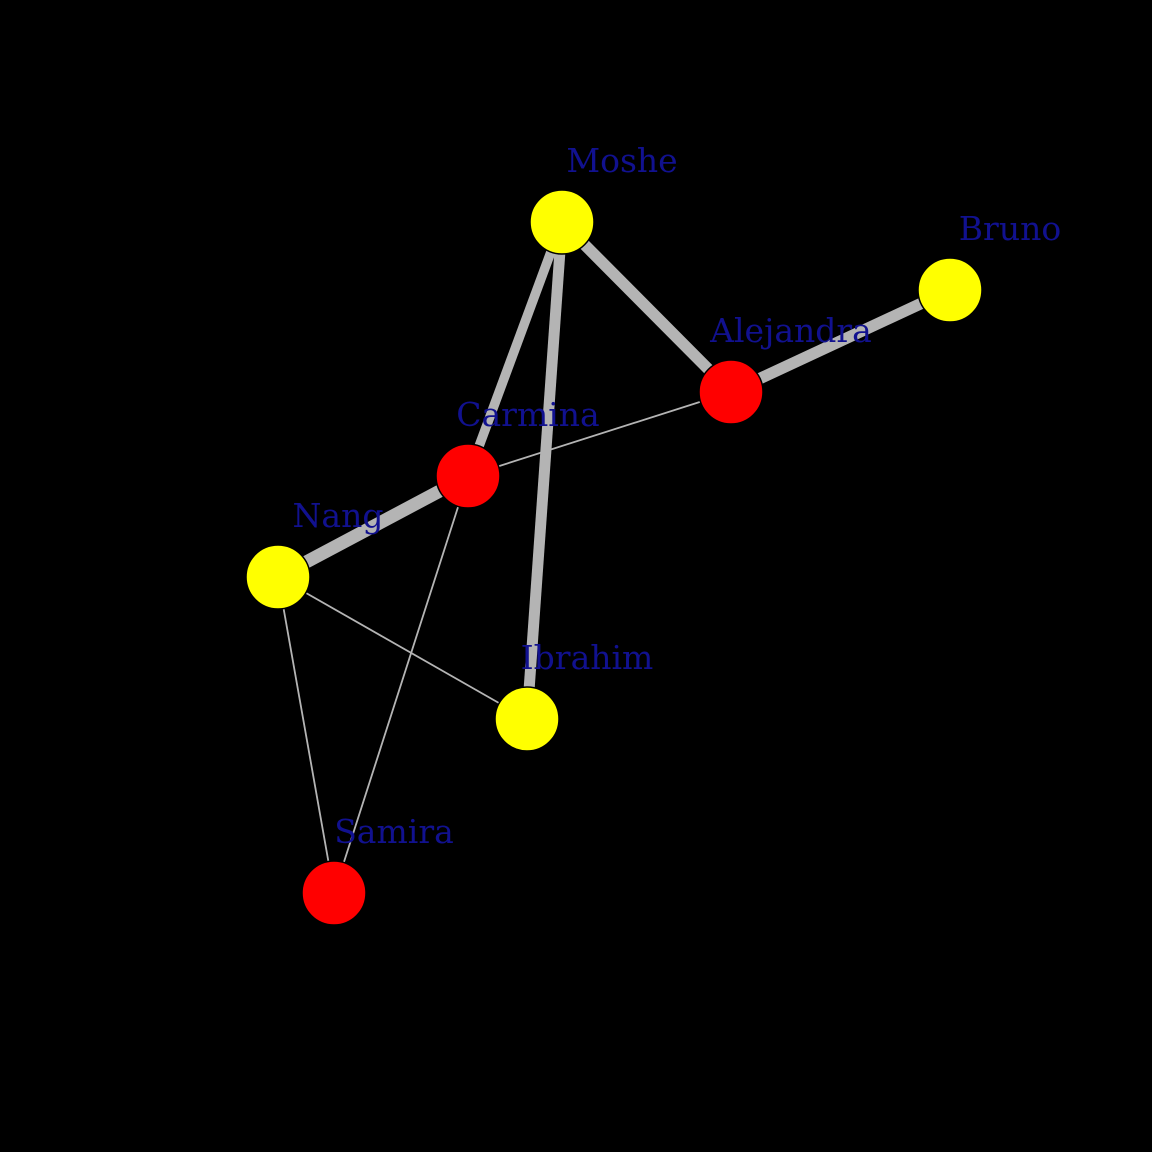 Image resolution: width=1152 pixels, height=1152 pixels. Describe the element at coordinates (278, 577) in the screenshot. I see `node-nang` at that location.